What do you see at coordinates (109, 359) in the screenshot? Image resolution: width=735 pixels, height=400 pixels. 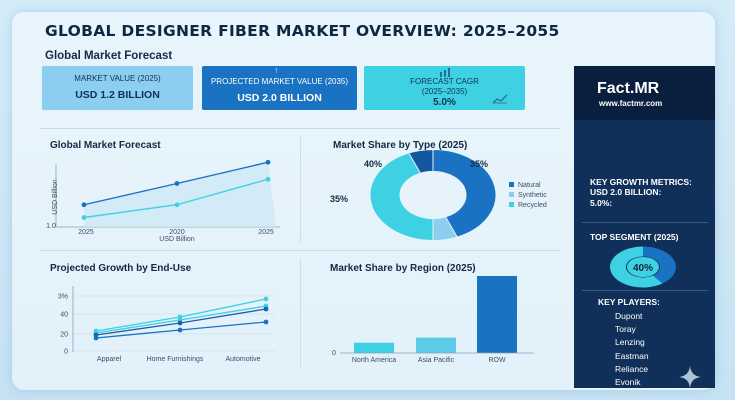 I see `x-tick-label: Apparel` at bounding box center [109, 359].